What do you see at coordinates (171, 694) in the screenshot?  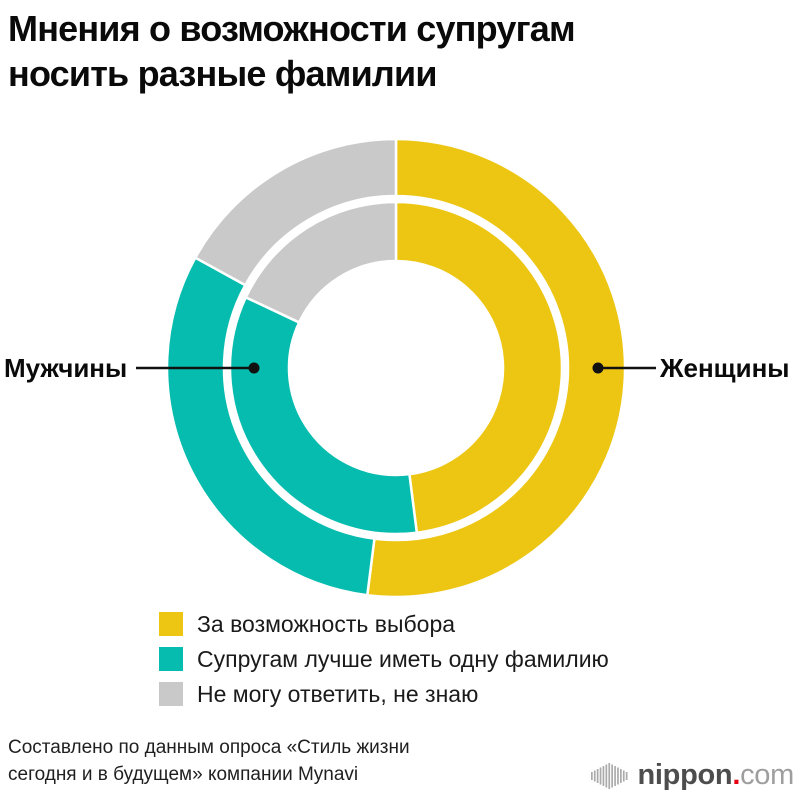 I see `legend-swatch-dont-know` at bounding box center [171, 694].